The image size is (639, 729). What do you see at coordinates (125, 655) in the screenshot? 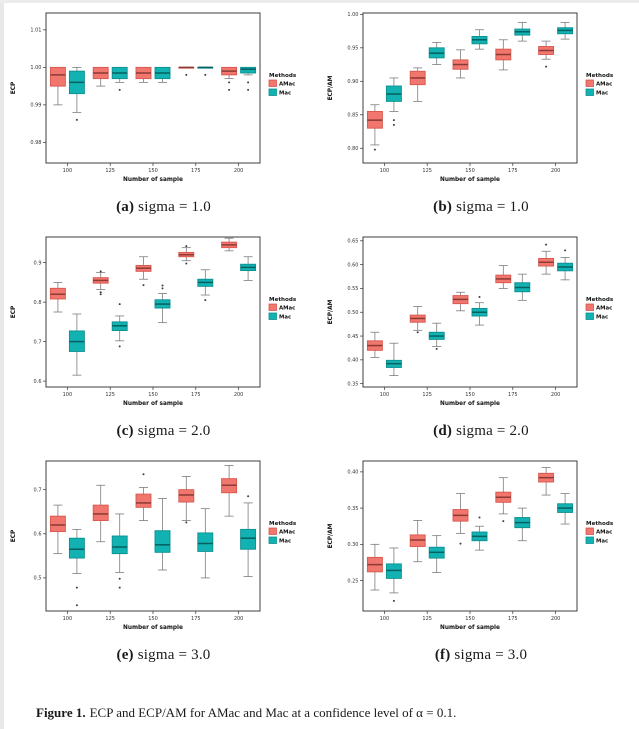
I see `subfigure-e-label: (e)` at bounding box center [125, 655].